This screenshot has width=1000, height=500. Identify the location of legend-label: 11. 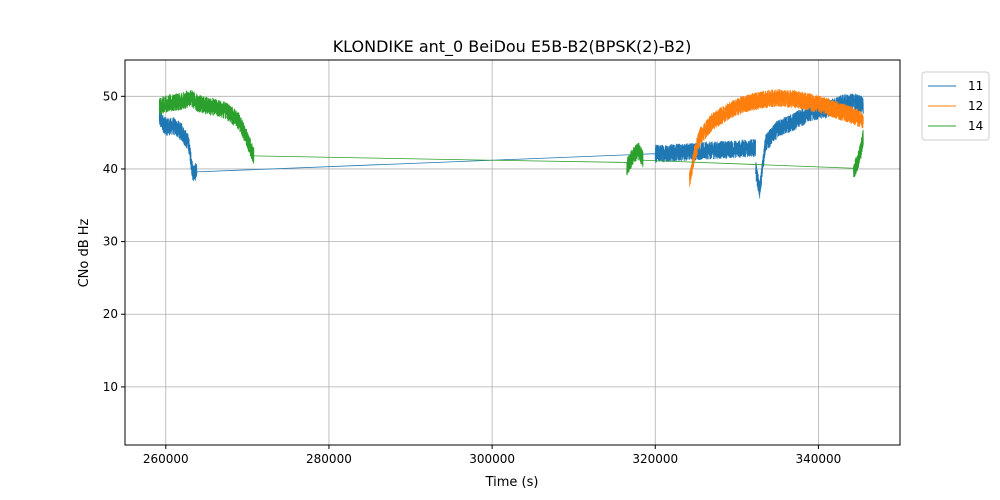
(975, 86).